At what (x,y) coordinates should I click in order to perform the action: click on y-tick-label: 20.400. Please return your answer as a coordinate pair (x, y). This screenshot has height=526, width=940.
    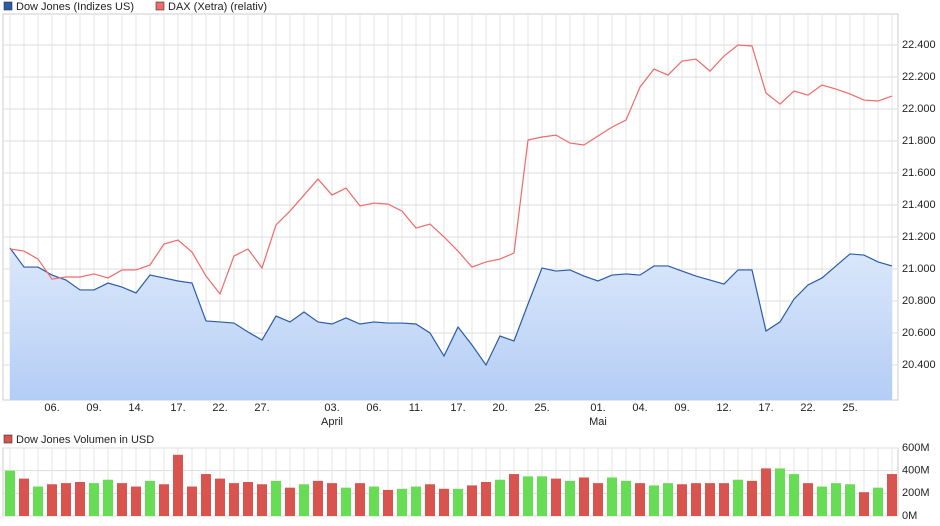
    Looking at the image, I should click on (919, 365).